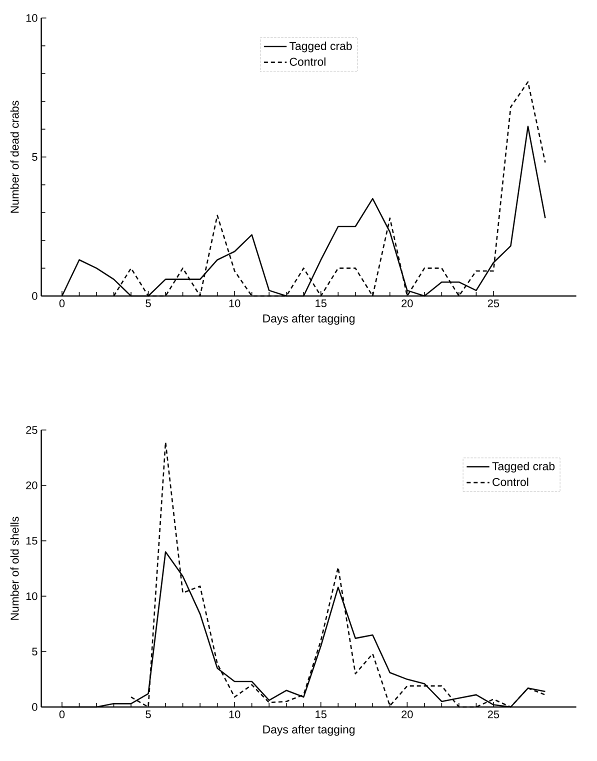 This screenshot has height=761, width=597. Describe the element at coordinates (14, 156) in the screenshot. I see `y-axis-title: Number of dead crabs` at that location.